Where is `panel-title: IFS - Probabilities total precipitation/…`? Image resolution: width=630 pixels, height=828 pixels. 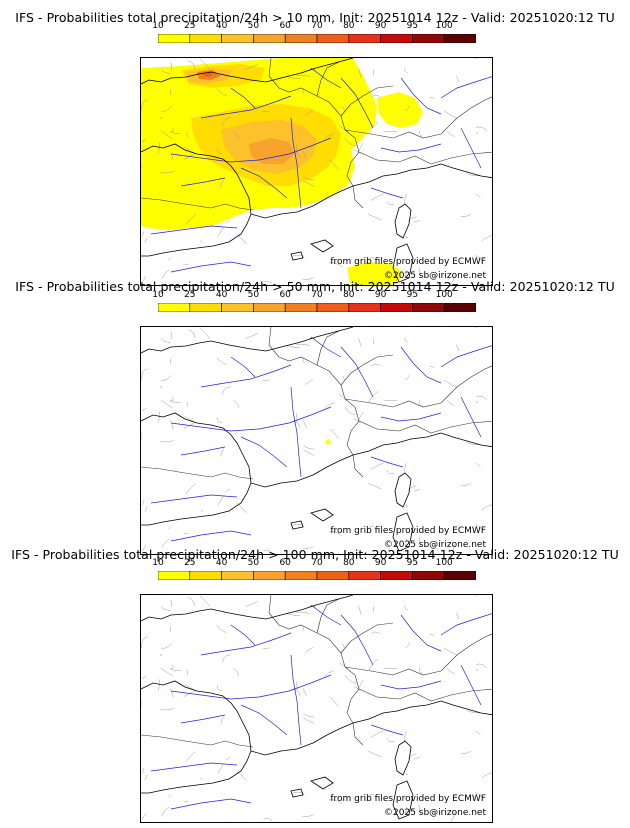 panel-title: IFS - Probabilities total precipitation/… is located at coordinates (315, 554).